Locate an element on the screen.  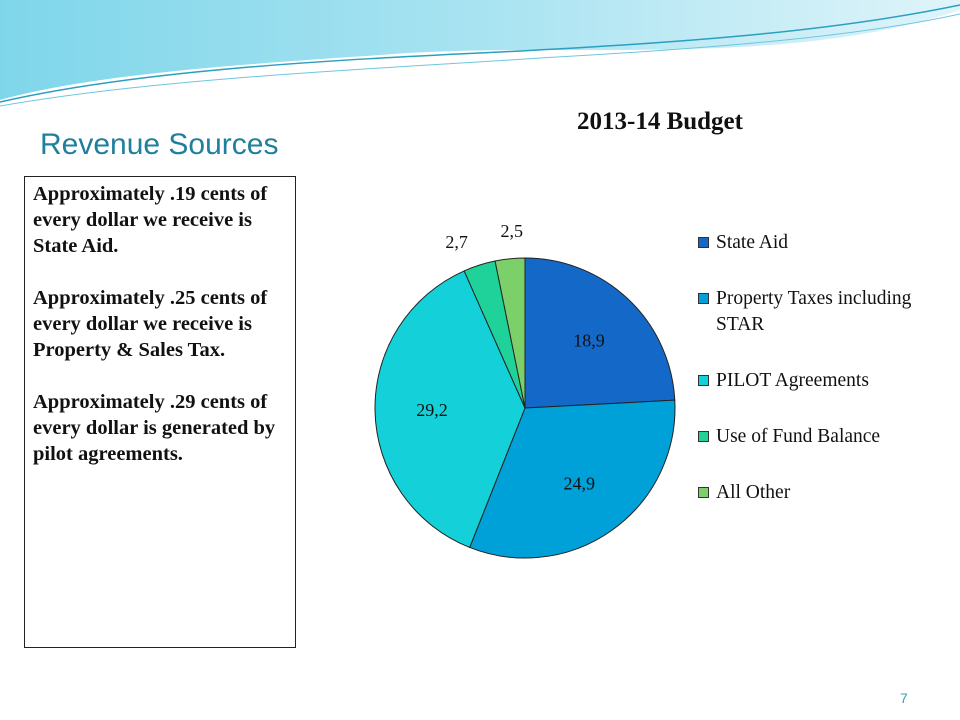
legend-item-fund-balance: Use of Fund Balance is located at coordinates (823, 437).